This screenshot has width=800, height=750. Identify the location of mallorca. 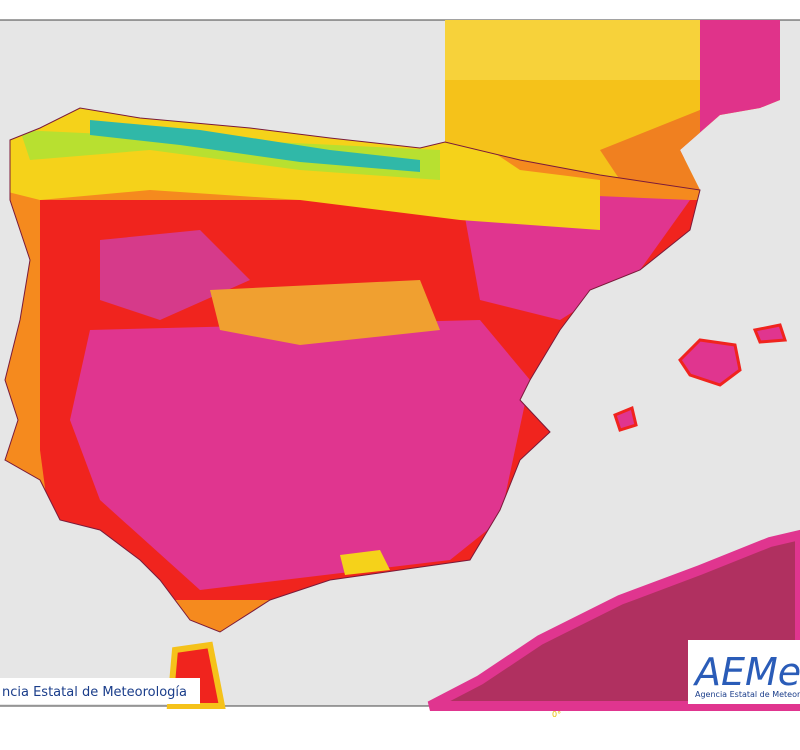
(710, 362).